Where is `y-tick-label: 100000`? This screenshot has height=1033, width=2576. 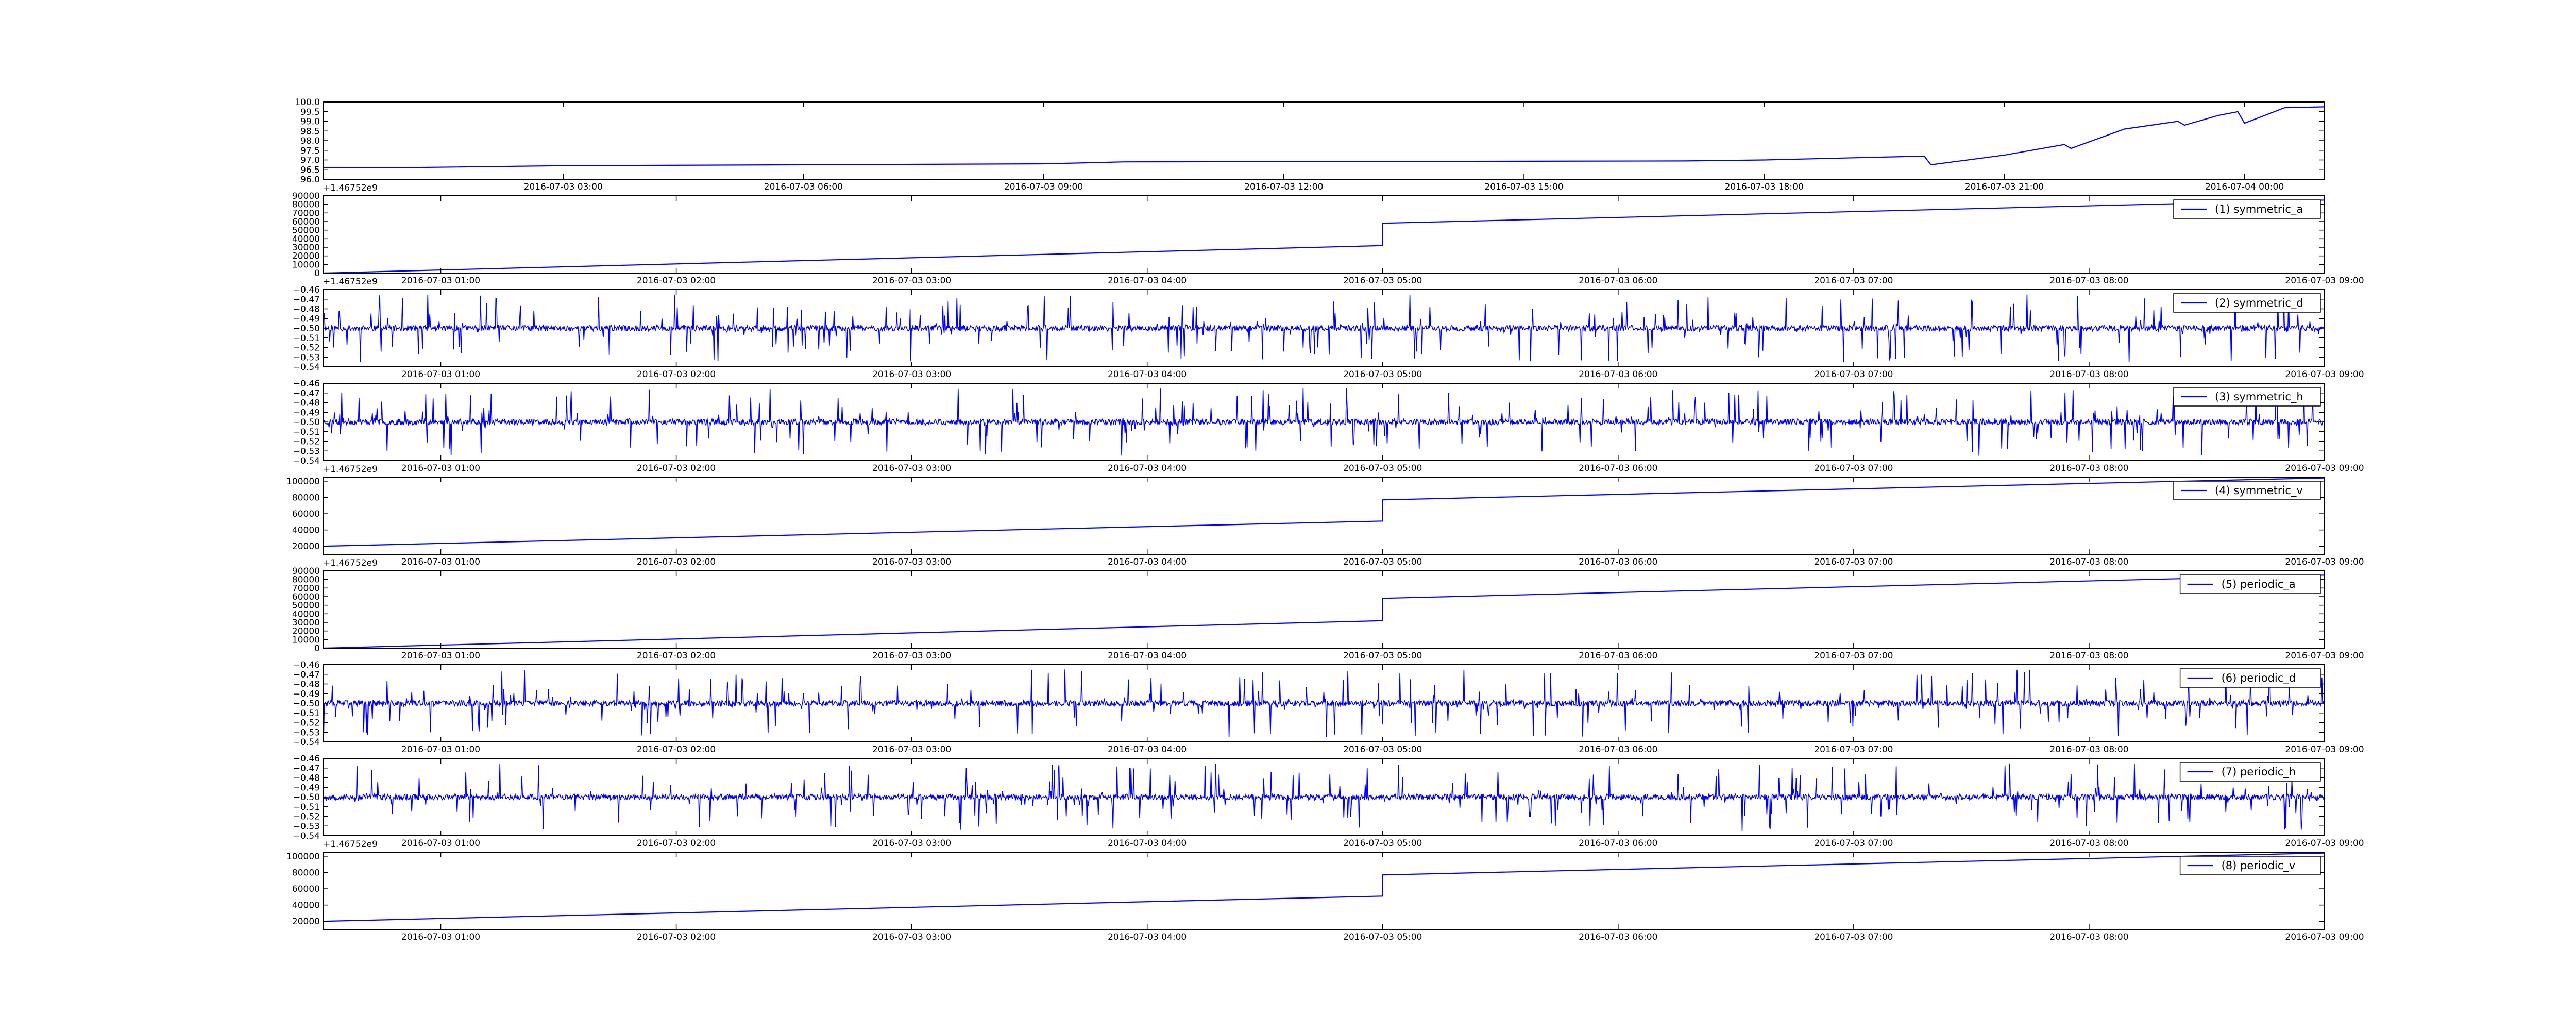
y-tick-label: 100000 is located at coordinates (303, 482).